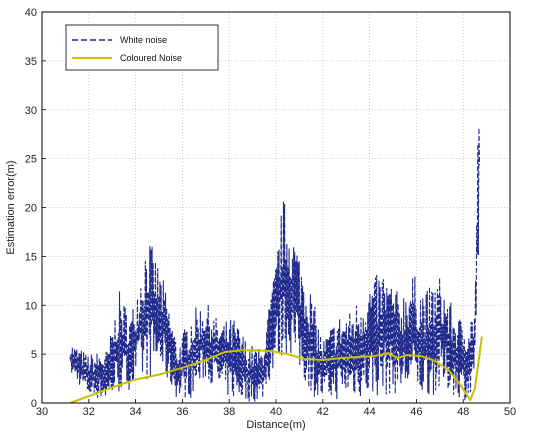  What do you see at coordinates (89, 412) in the screenshot?
I see `x-tick-label: 32` at bounding box center [89, 412].